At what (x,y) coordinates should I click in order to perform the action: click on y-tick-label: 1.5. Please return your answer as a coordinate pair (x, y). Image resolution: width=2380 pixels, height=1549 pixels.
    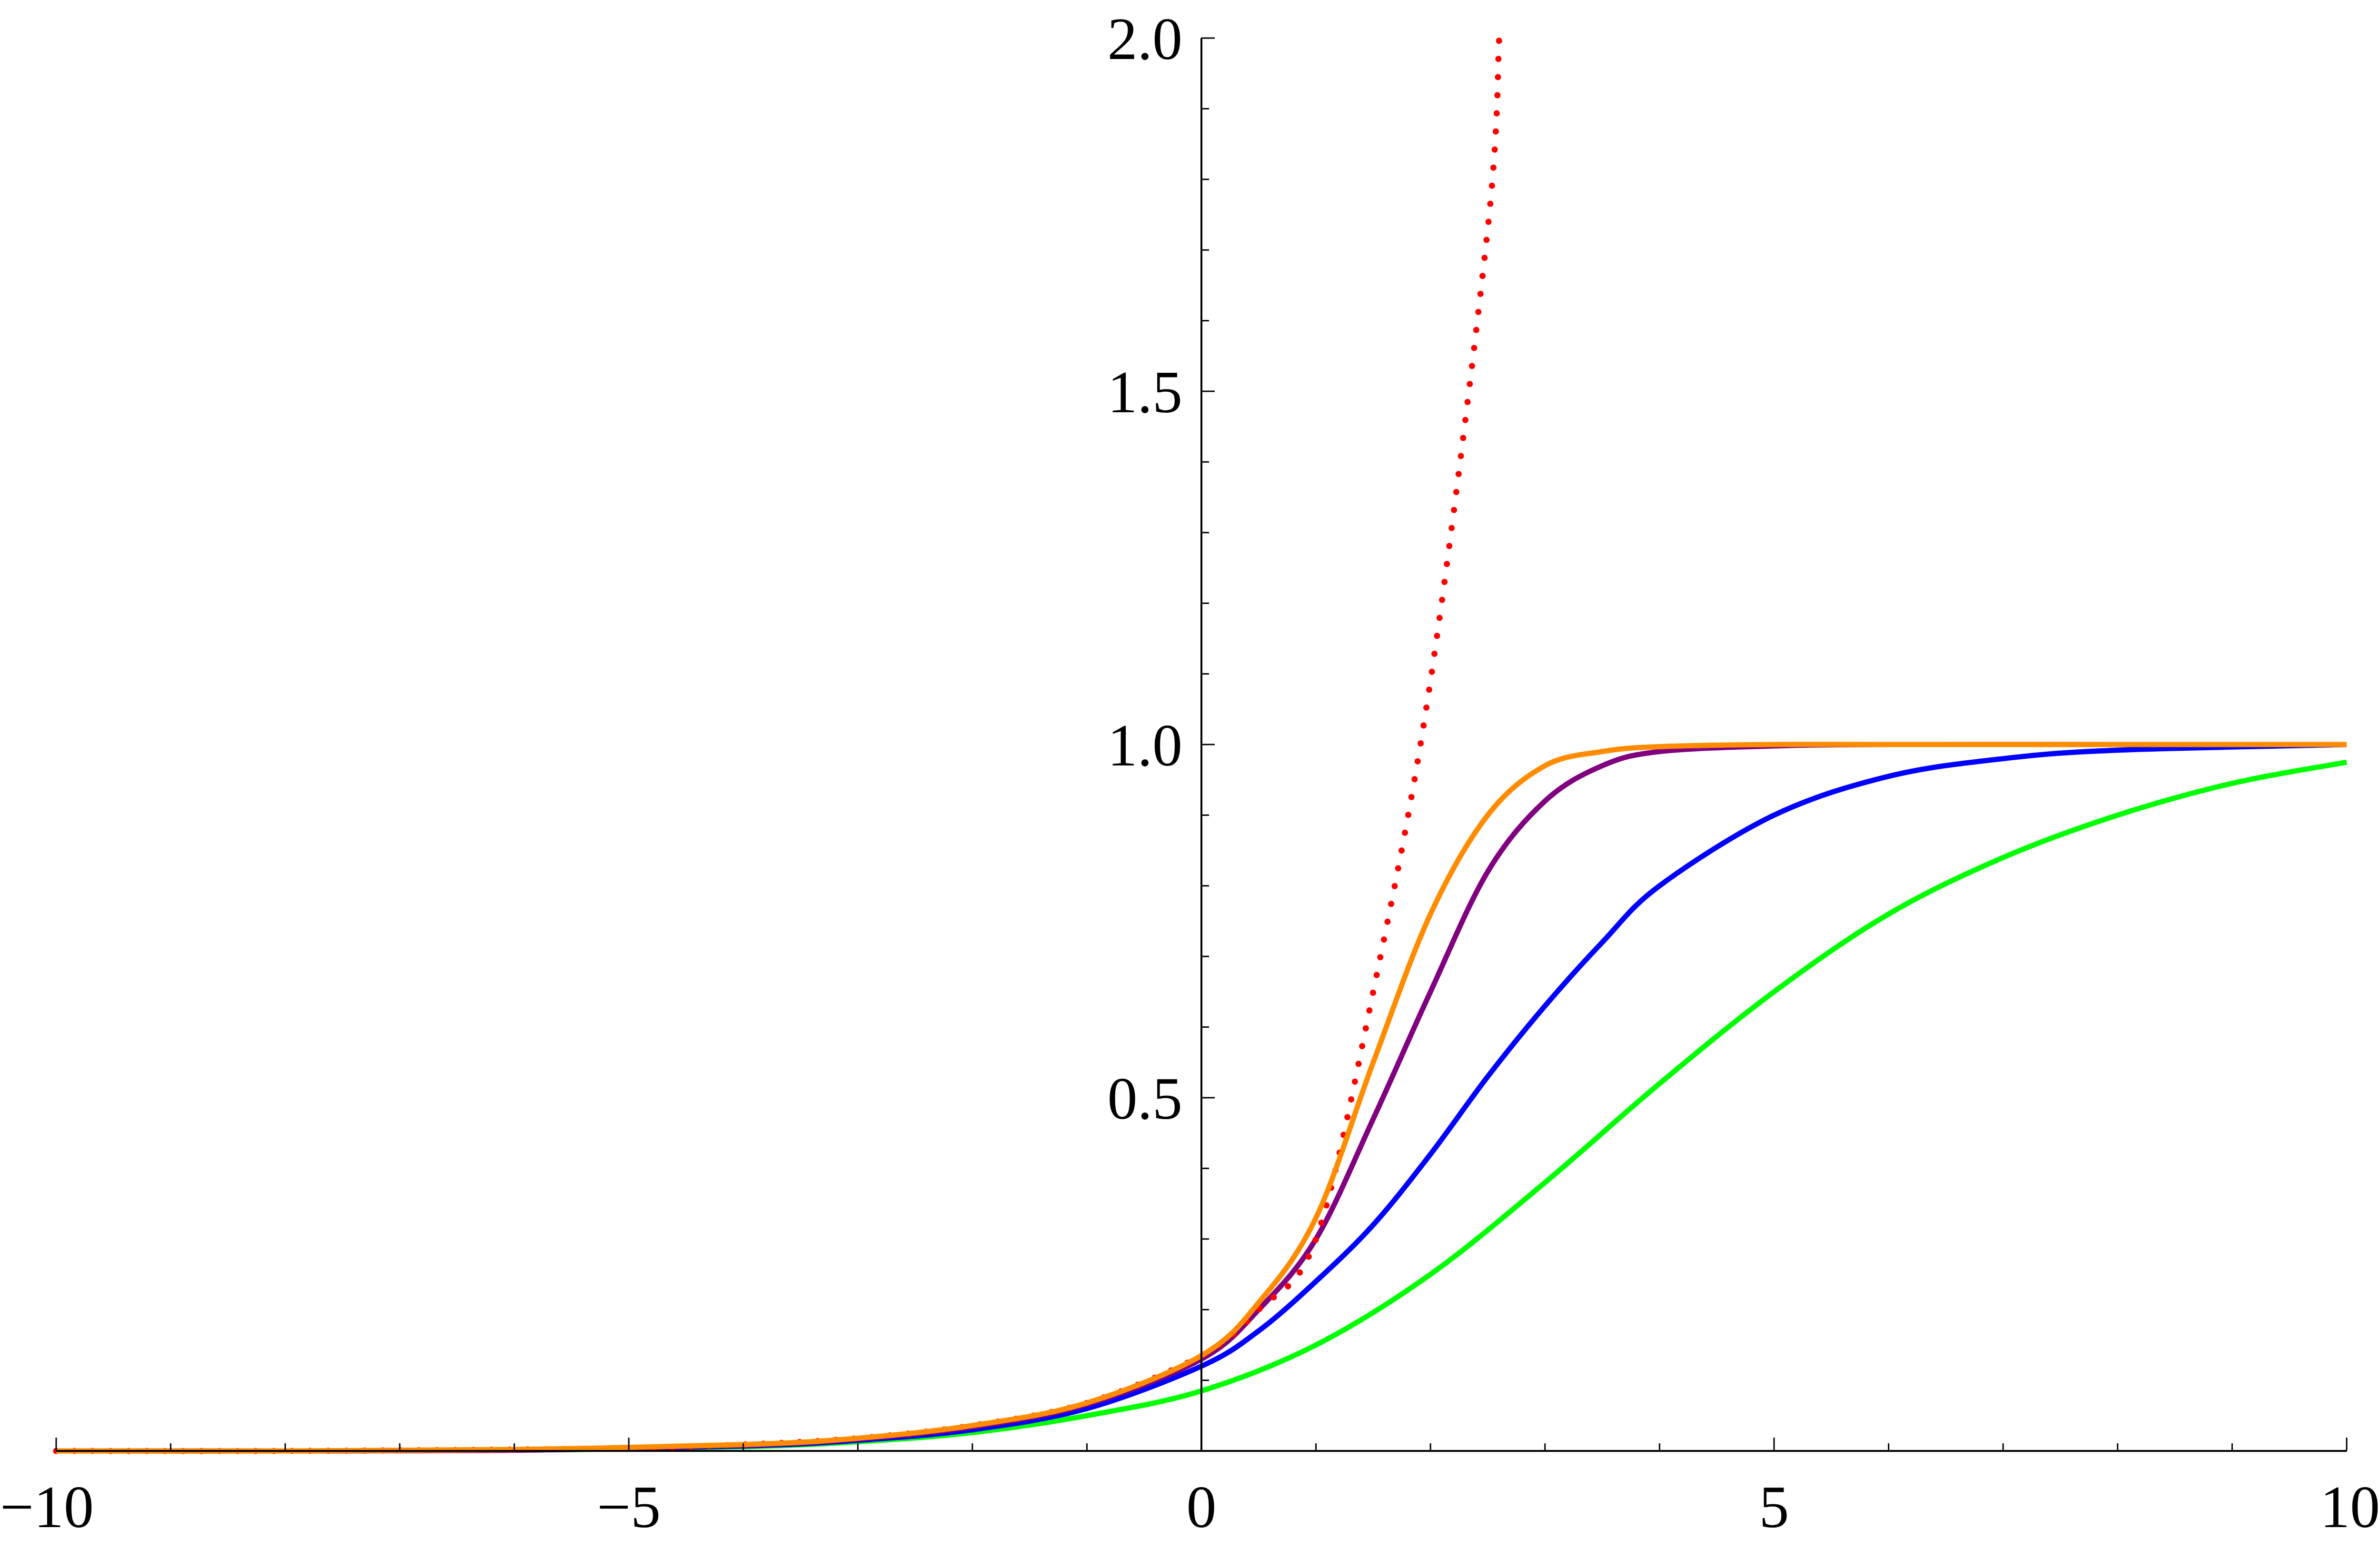
    Looking at the image, I should click on (1145, 392).